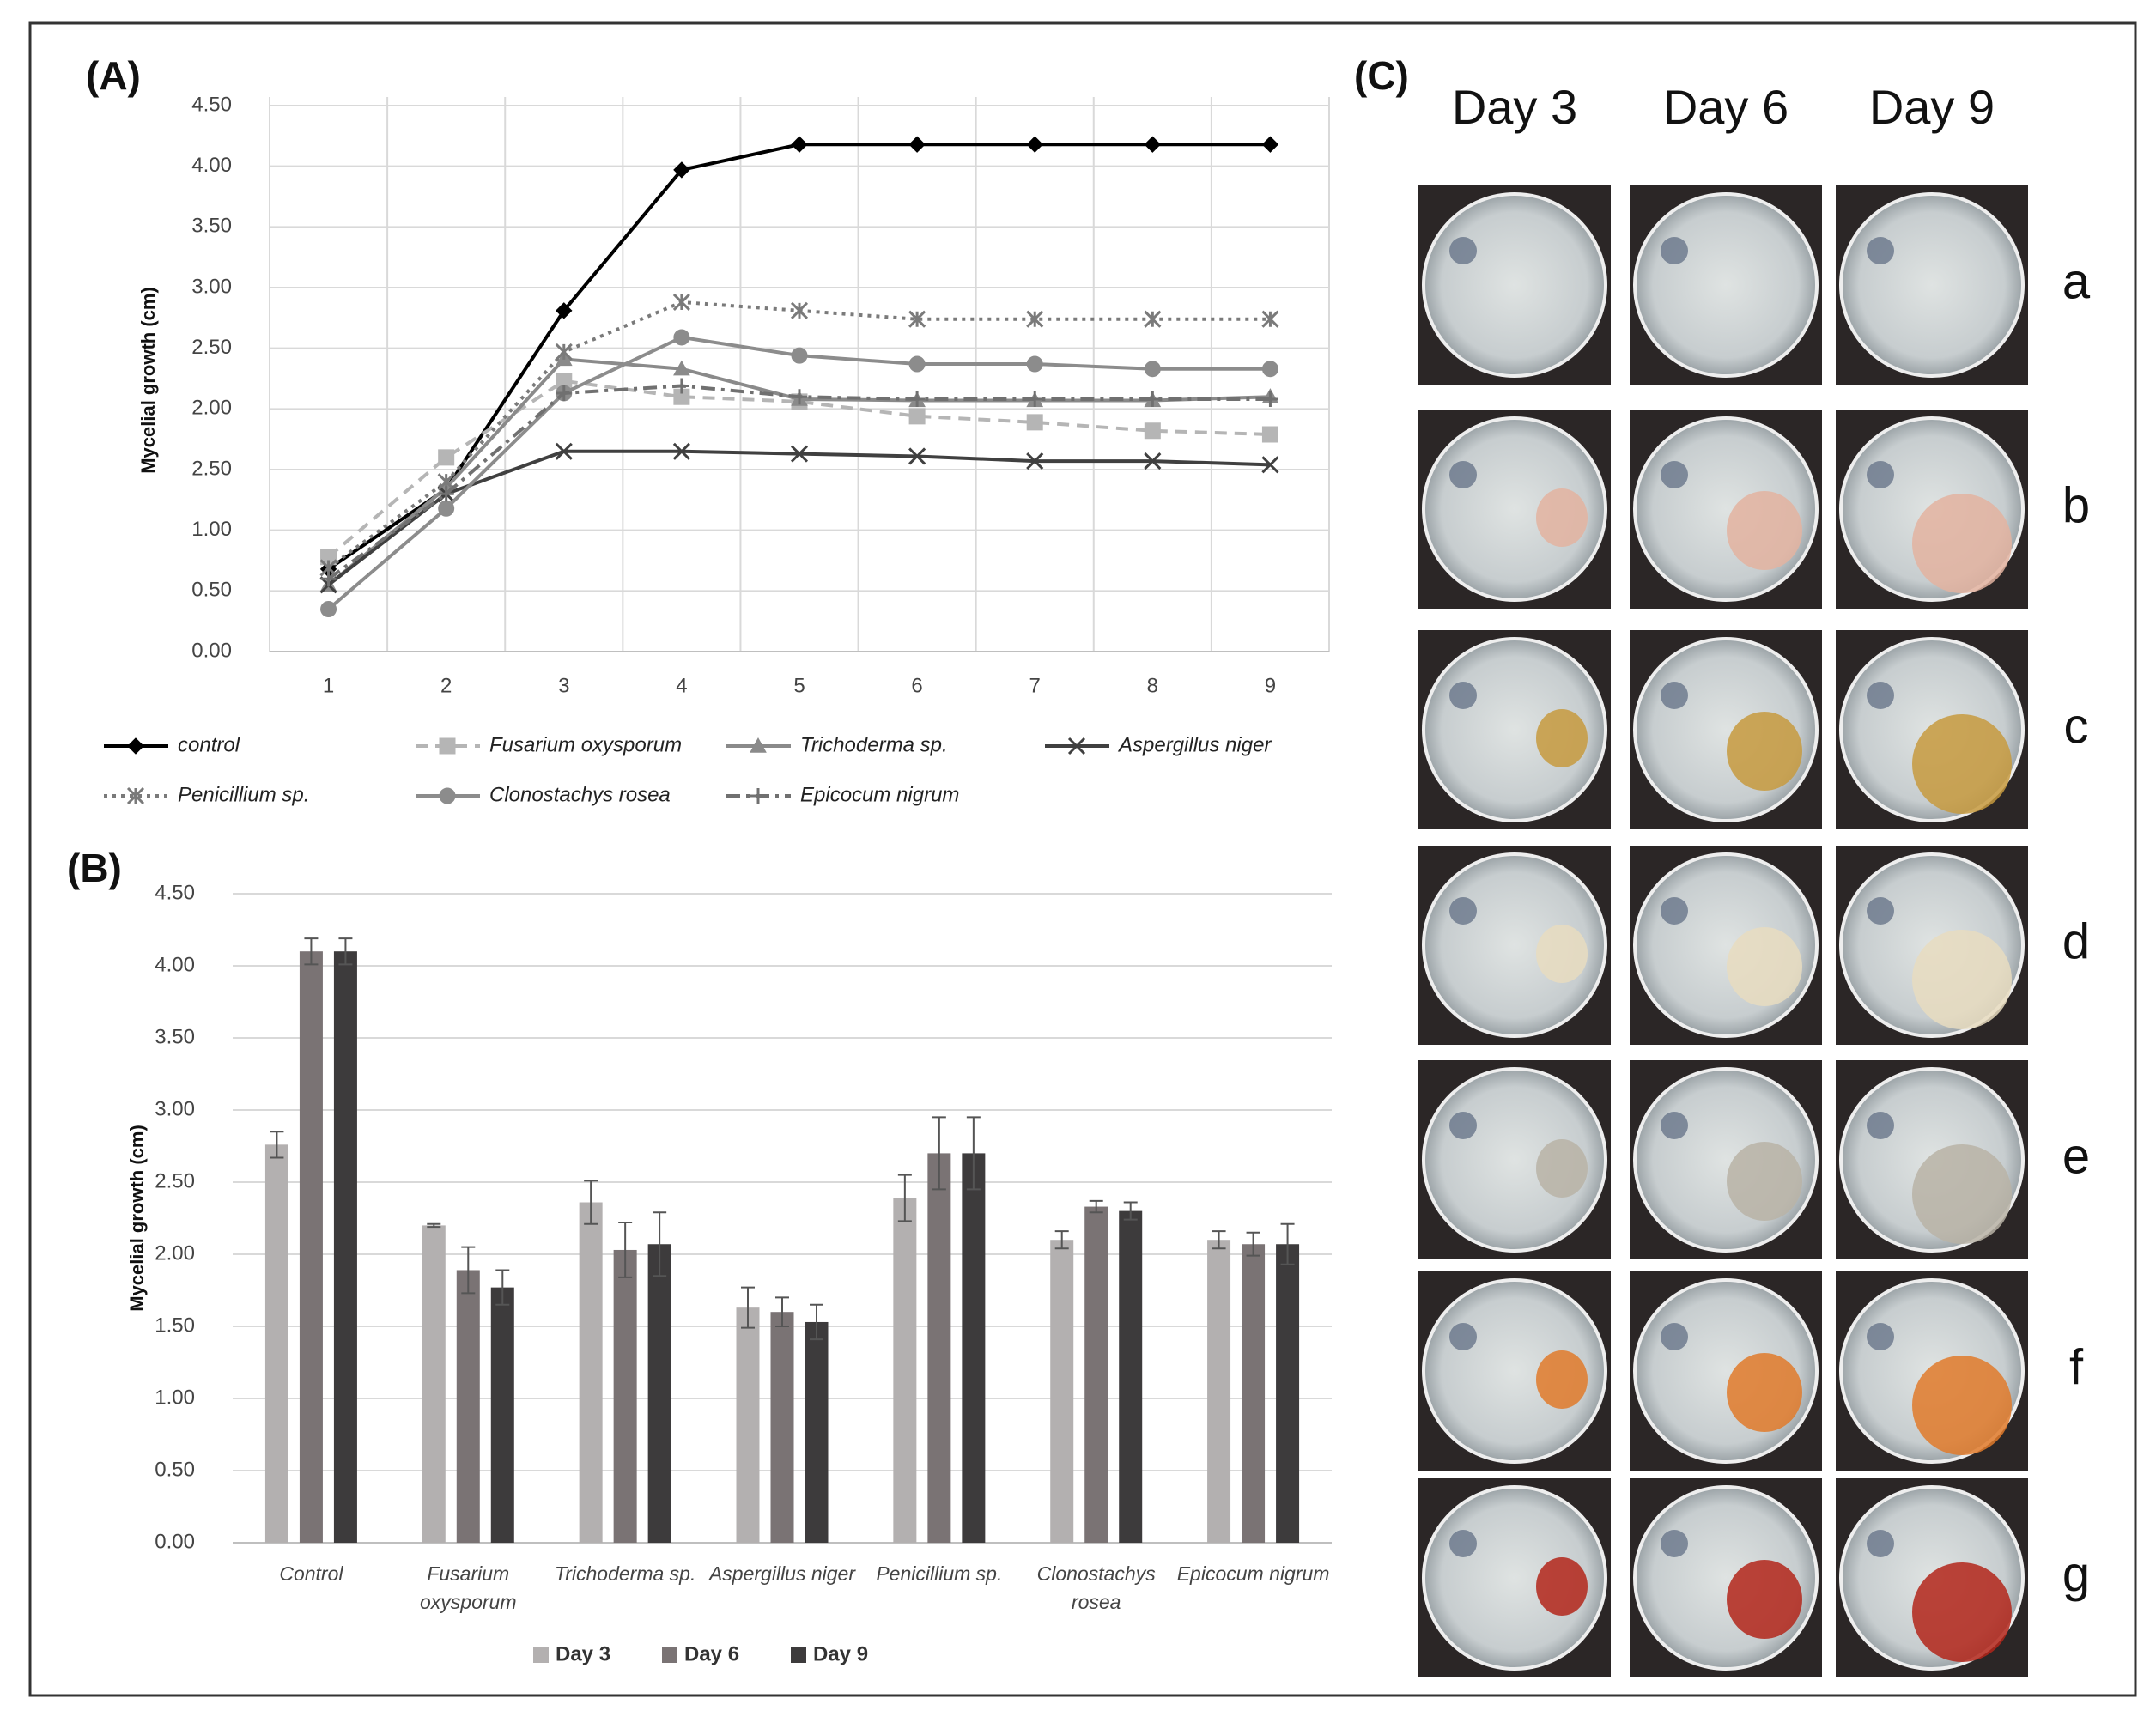 The height and width of the screenshot is (1723, 2156). I want to click on column-label: Day 6, so click(1726, 107).